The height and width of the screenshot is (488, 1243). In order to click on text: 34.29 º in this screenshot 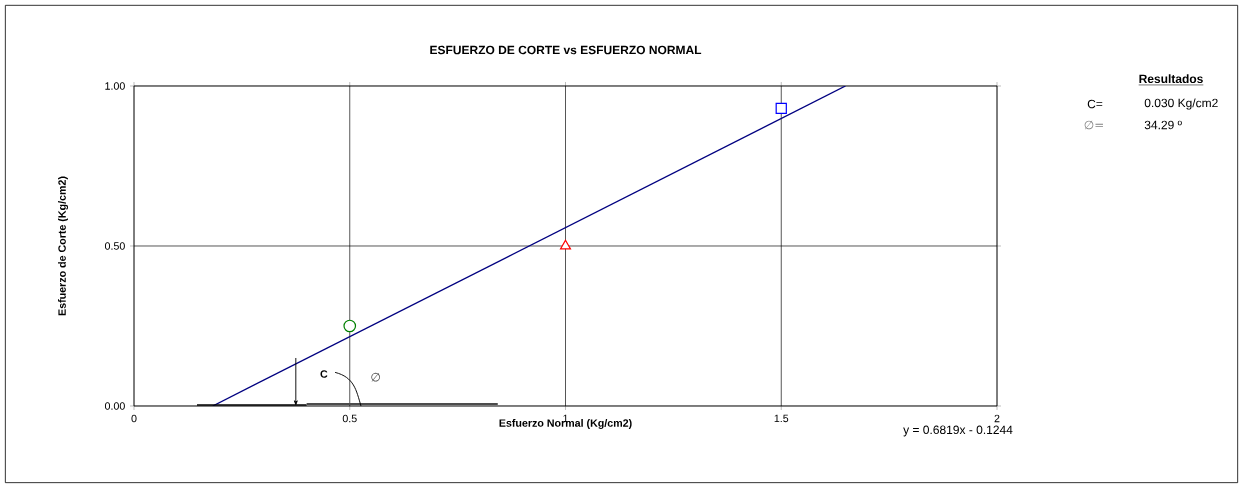, I will do `click(1163, 125)`.